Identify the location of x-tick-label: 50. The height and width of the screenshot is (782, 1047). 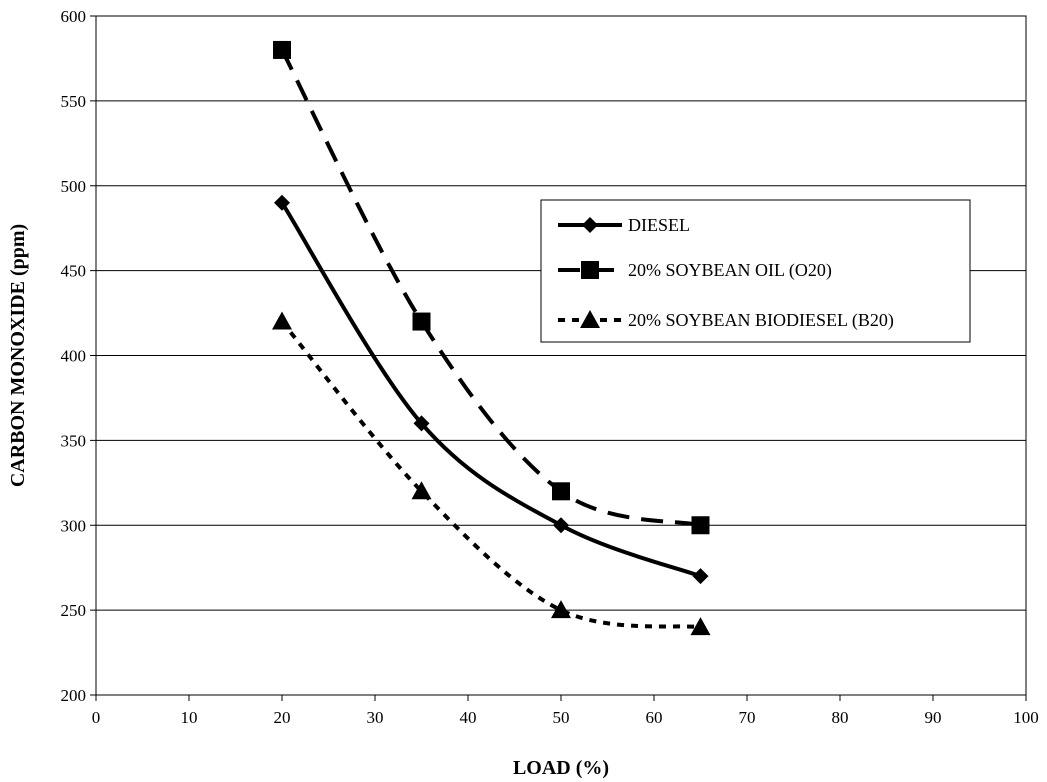
(561, 717).